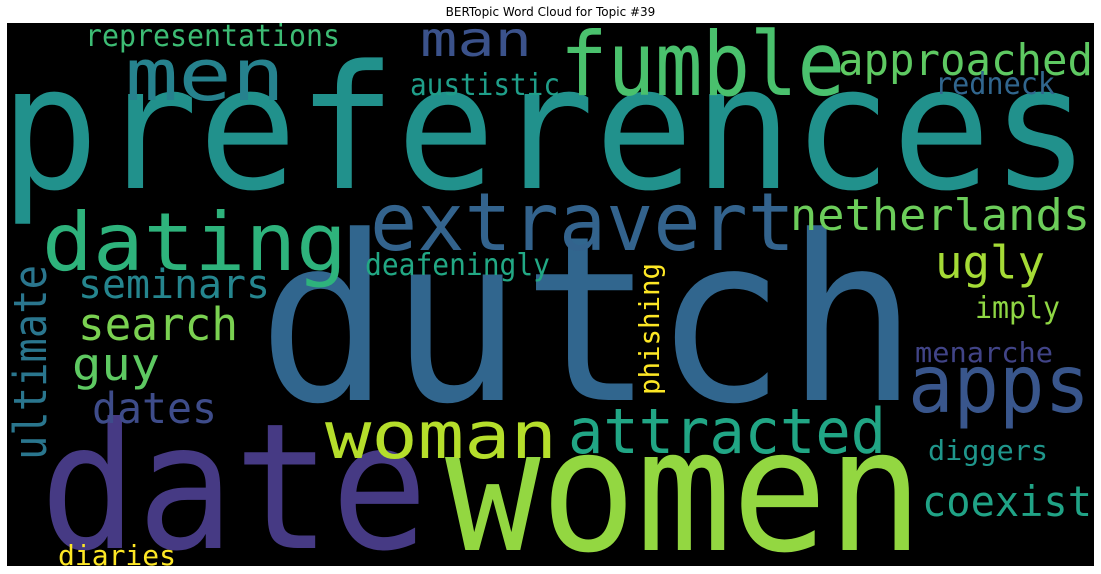  What do you see at coordinates (205, 75) in the screenshot?
I see `word-men: men` at bounding box center [205, 75].